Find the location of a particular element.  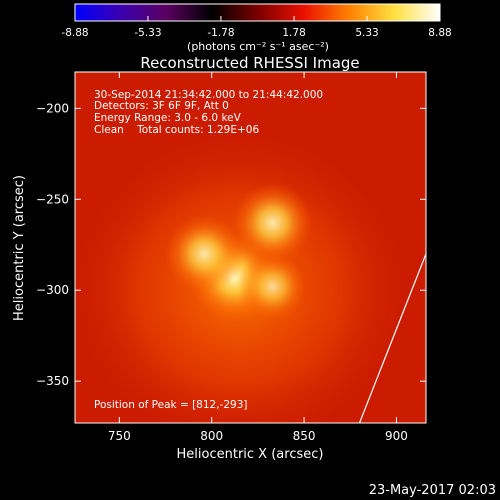

colorbar-tick-label: 1.78 is located at coordinates (293, 33).